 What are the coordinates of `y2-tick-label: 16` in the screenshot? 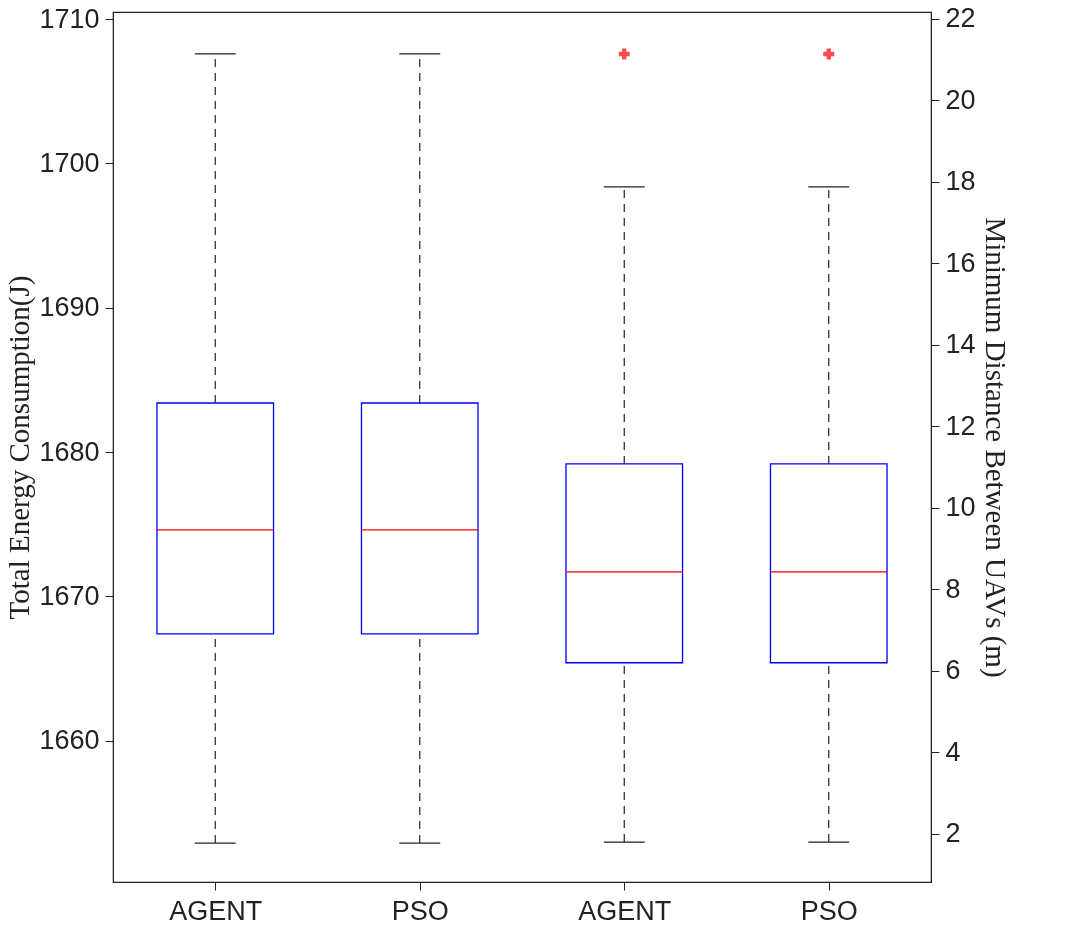 It's located at (960, 262).